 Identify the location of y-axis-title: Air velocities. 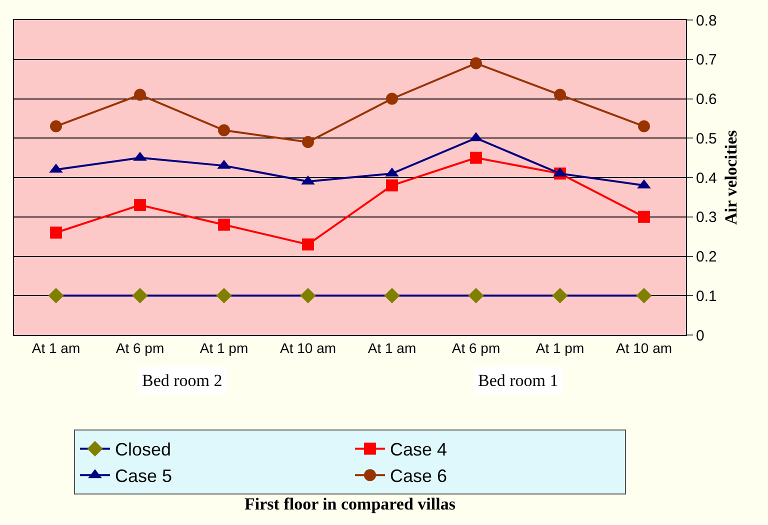
(730, 177).